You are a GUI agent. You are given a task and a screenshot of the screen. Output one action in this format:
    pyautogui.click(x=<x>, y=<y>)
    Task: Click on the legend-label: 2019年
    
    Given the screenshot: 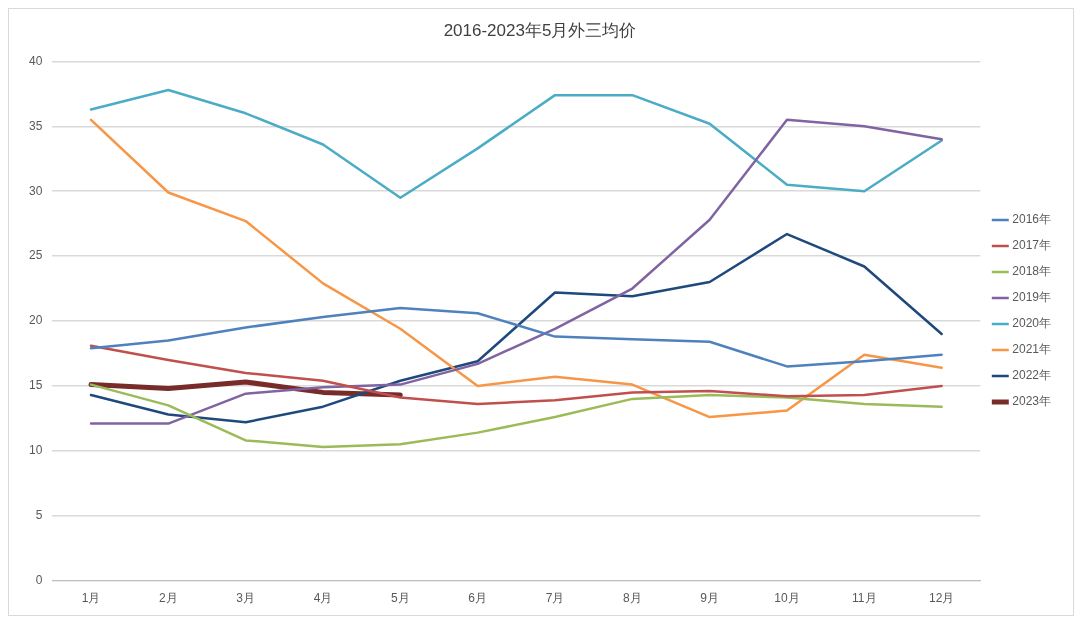 What is the action you would take?
    pyautogui.click(x=1032, y=297)
    